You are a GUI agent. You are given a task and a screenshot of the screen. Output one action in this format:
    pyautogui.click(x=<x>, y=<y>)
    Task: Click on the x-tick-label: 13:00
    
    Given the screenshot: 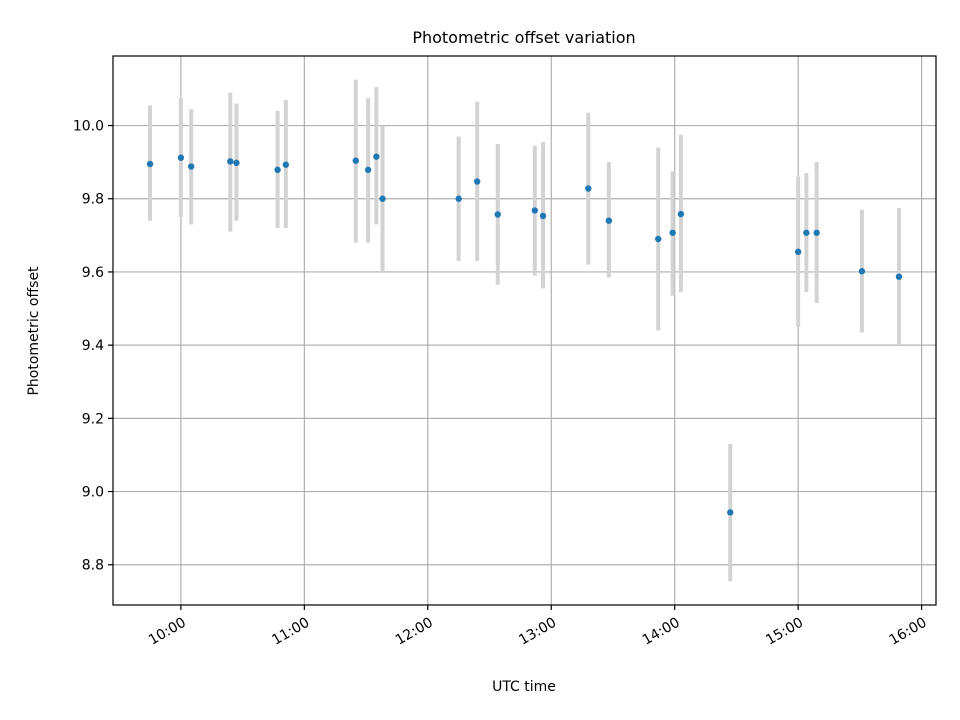 What is the action you would take?
    pyautogui.click(x=537, y=632)
    